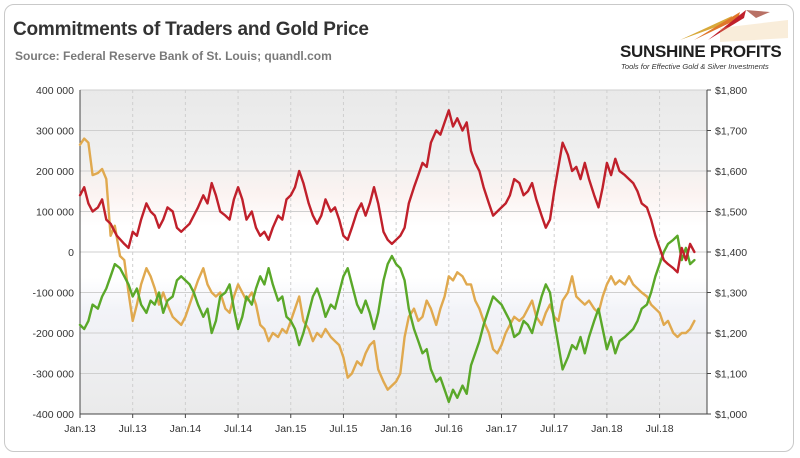 The image size is (800, 458). Describe the element at coordinates (731, 334) in the screenshot. I see `right-tick-label: $1,200` at that location.